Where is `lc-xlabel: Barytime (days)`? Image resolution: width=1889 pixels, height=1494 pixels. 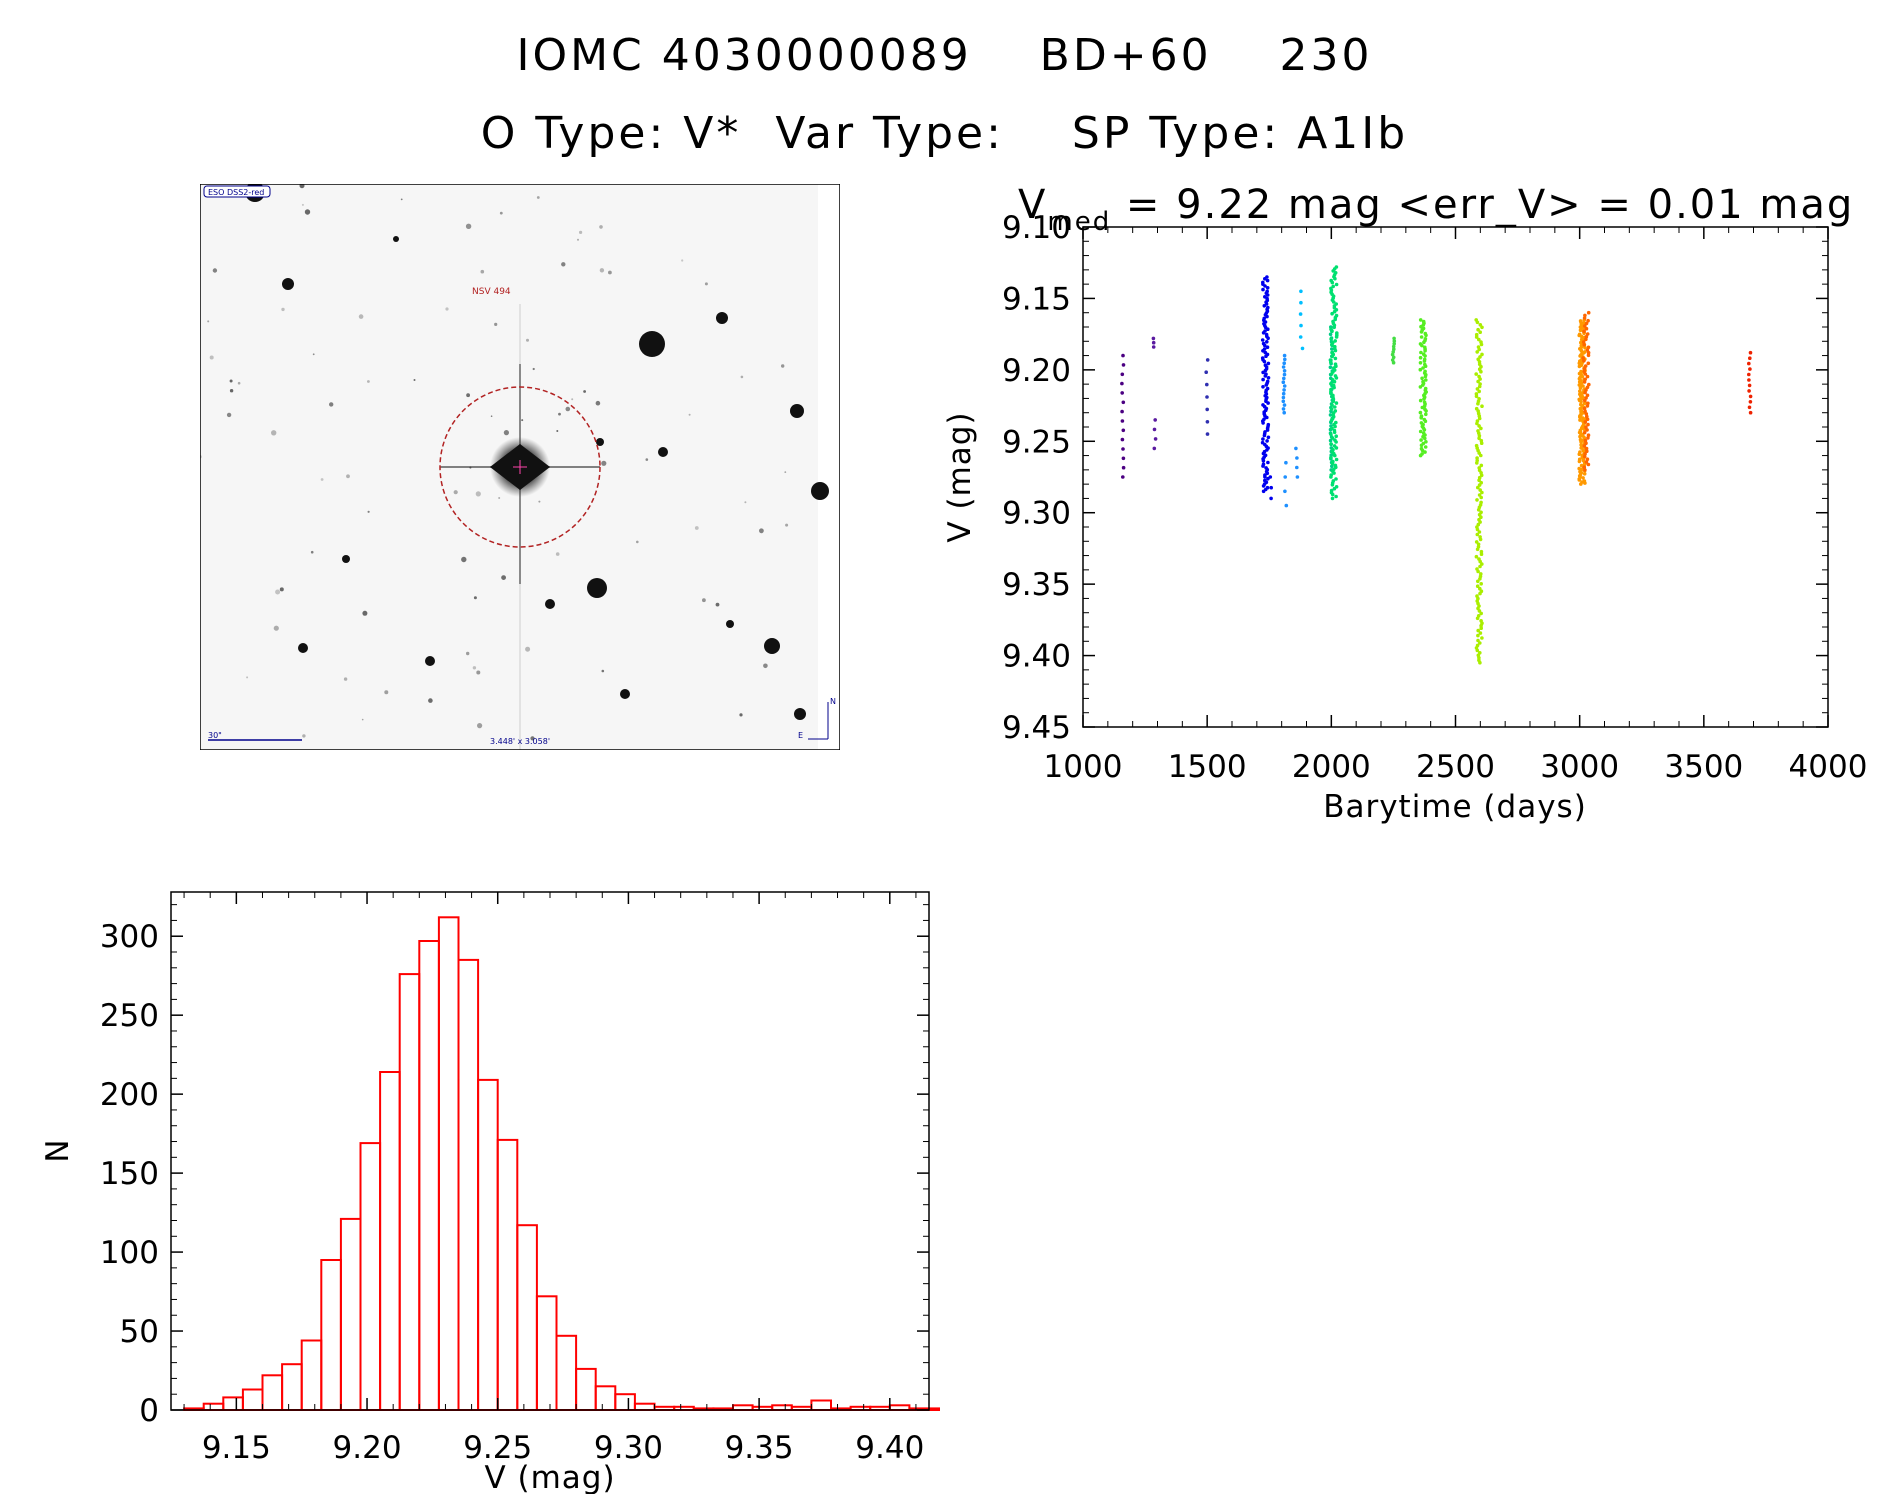 lc-xlabel: Barytime (days) is located at coordinates (1455, 807).